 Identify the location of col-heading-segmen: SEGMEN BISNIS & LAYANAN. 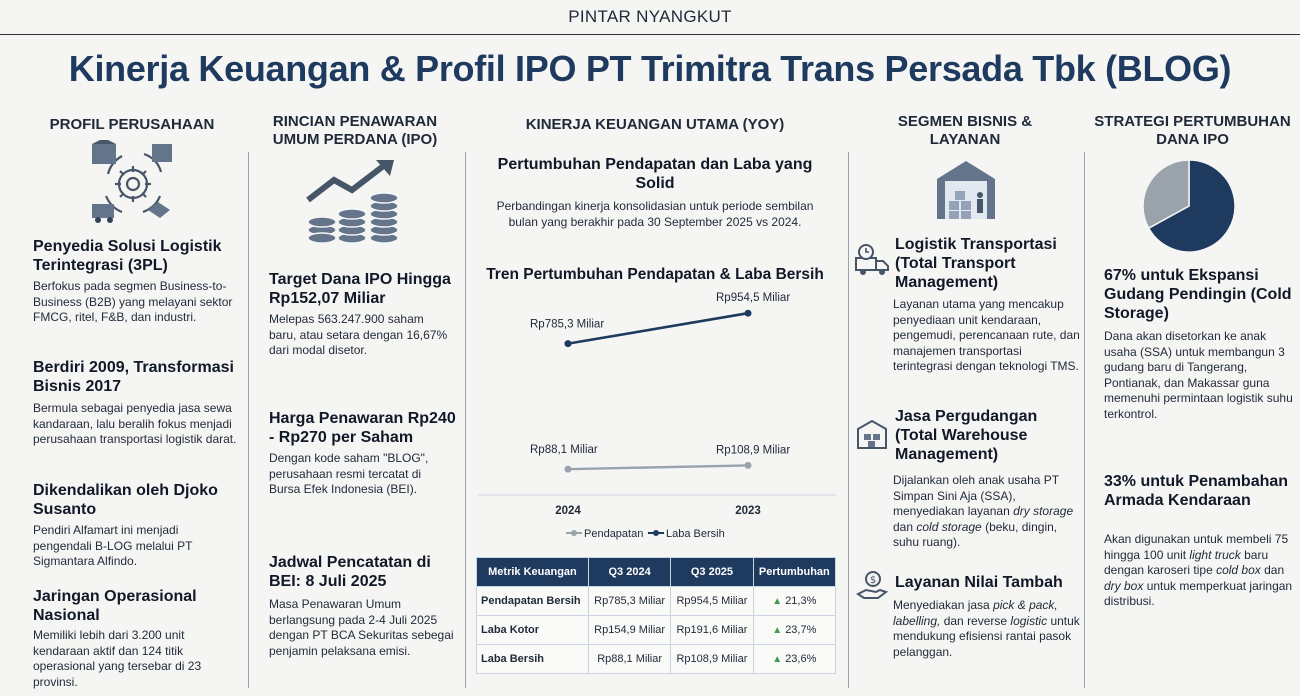
(965, 130).